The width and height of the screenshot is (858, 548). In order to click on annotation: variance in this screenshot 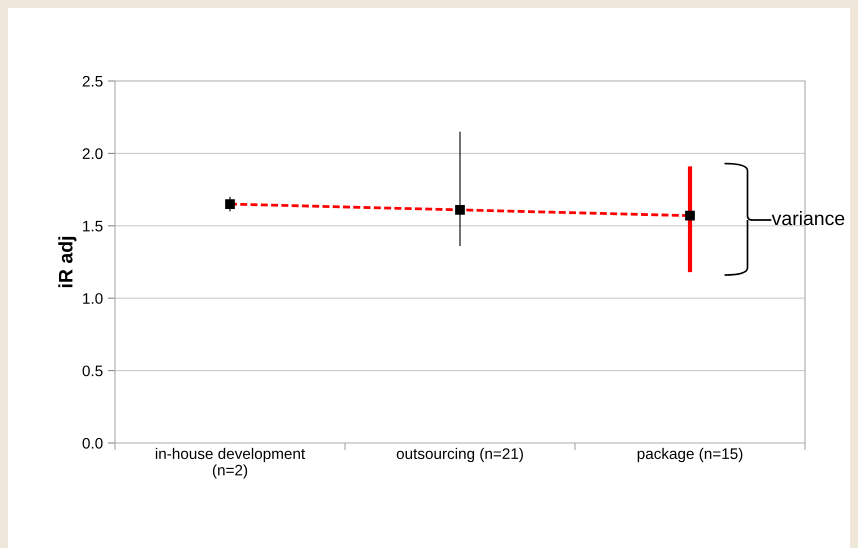, I will do `click(808, 218)`.